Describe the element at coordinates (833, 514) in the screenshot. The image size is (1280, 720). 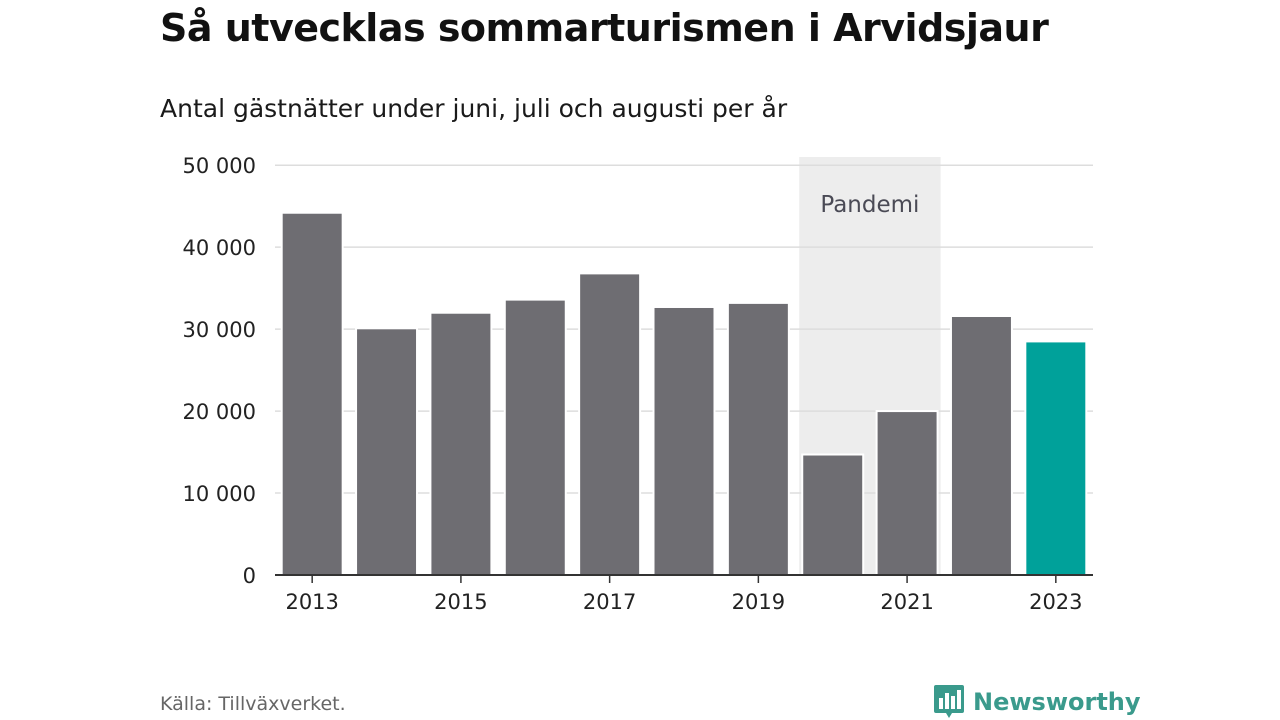
I see `bar-2020` at that location.